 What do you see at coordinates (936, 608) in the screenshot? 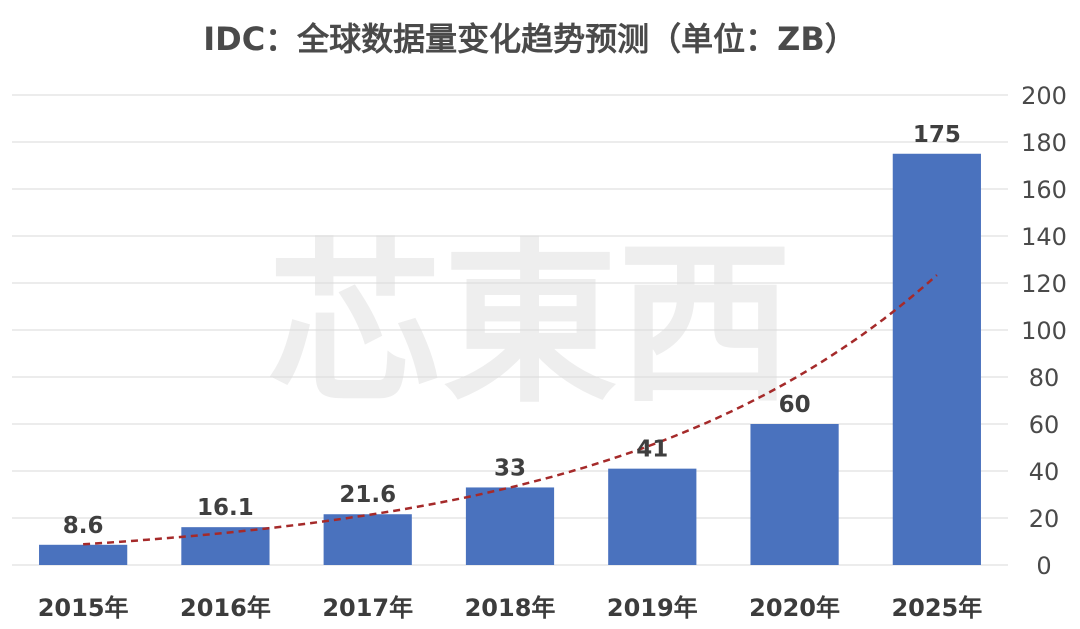
I see `x-tick-label: 2025年` at bounding box center [936, 608].